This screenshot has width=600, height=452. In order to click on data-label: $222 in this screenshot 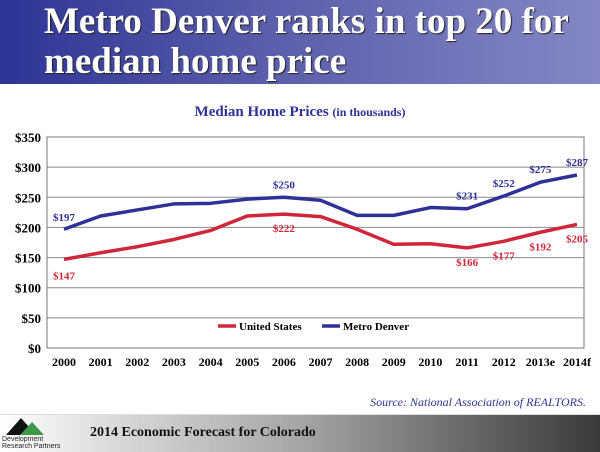, I will do `click(284, 229)`.